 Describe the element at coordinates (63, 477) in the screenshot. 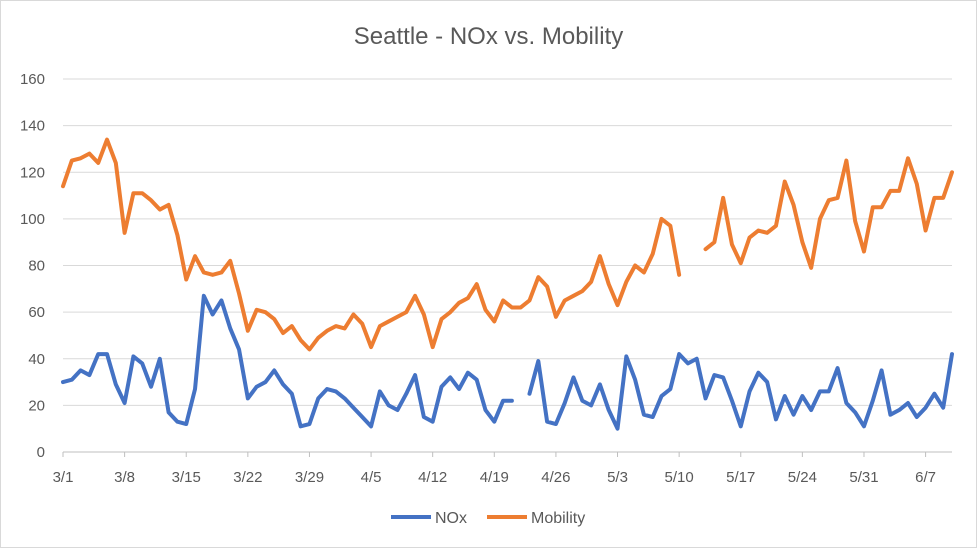

I see `x-tick-label: 3/1` at that location.